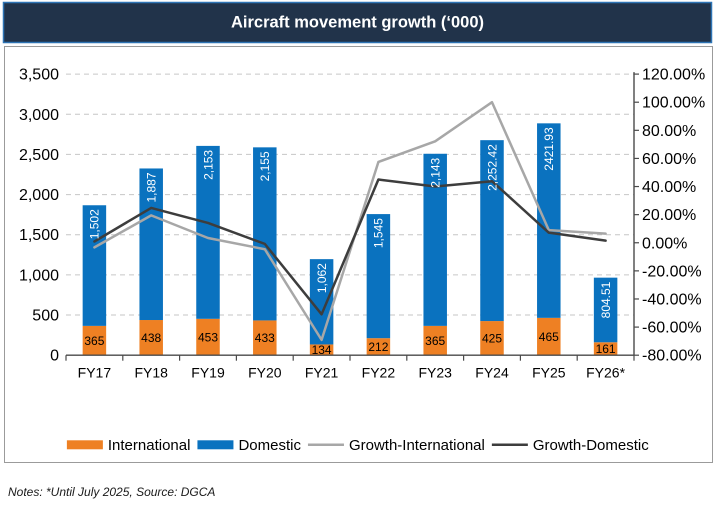  I want to click on bar-domestic-FY18, so click(151, 244).